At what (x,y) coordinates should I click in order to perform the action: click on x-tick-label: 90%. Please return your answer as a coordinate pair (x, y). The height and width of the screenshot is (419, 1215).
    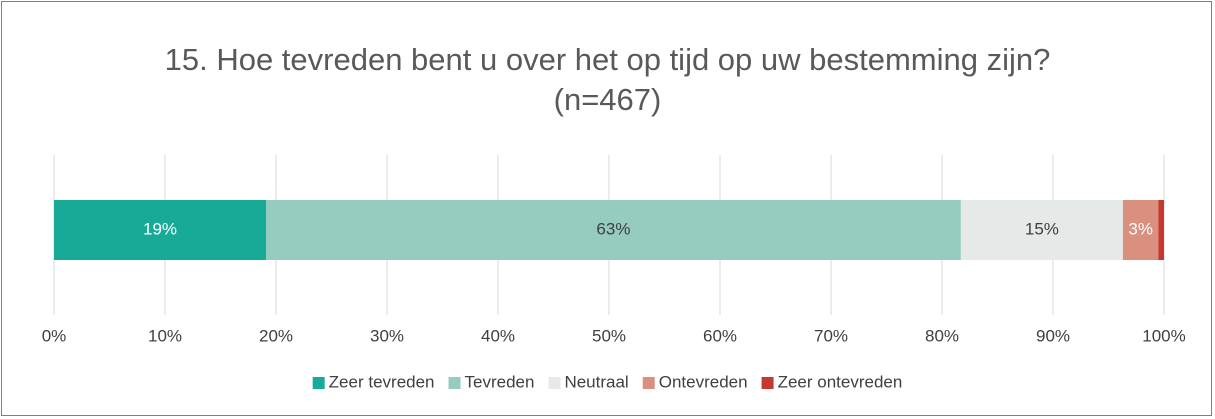
    Looking at the image, I should click on (1053, 335).